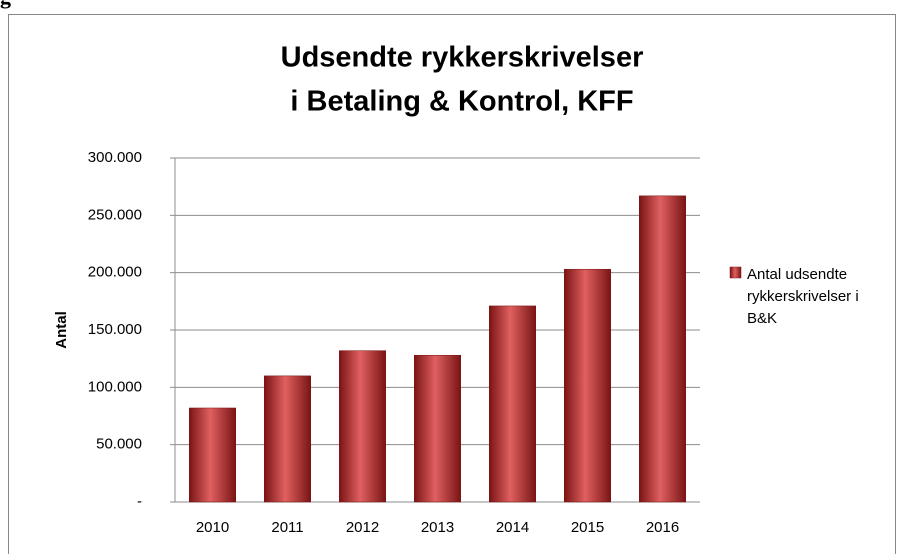 This screenshot has height=554, width=904. Describe the element at coordinates (115, 386) in the screenshot. I see `y-tick-label: 100.000` at that location.